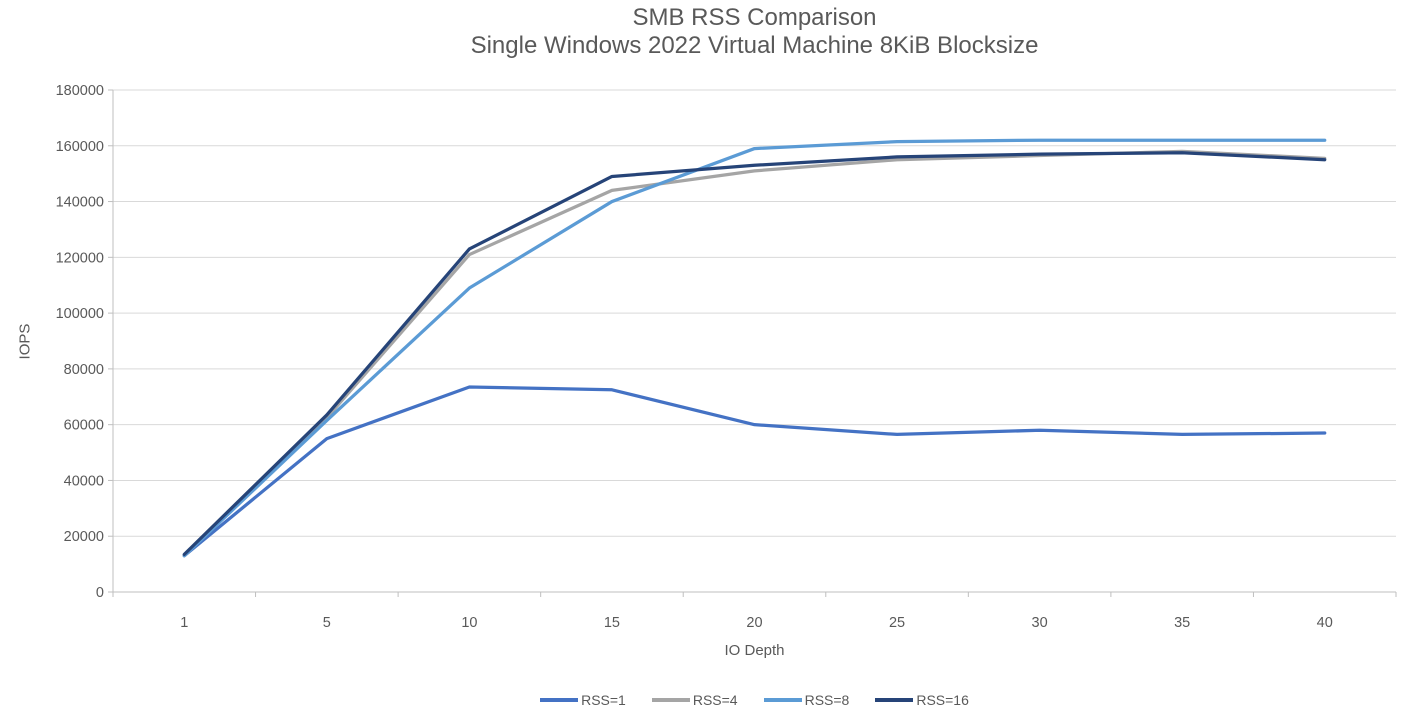 The image size is (1409, 724). What do you see at coordinates (670, 700) in the screenshot?
I see `legend-swatch-rss4` at bounding box center [670, 700].